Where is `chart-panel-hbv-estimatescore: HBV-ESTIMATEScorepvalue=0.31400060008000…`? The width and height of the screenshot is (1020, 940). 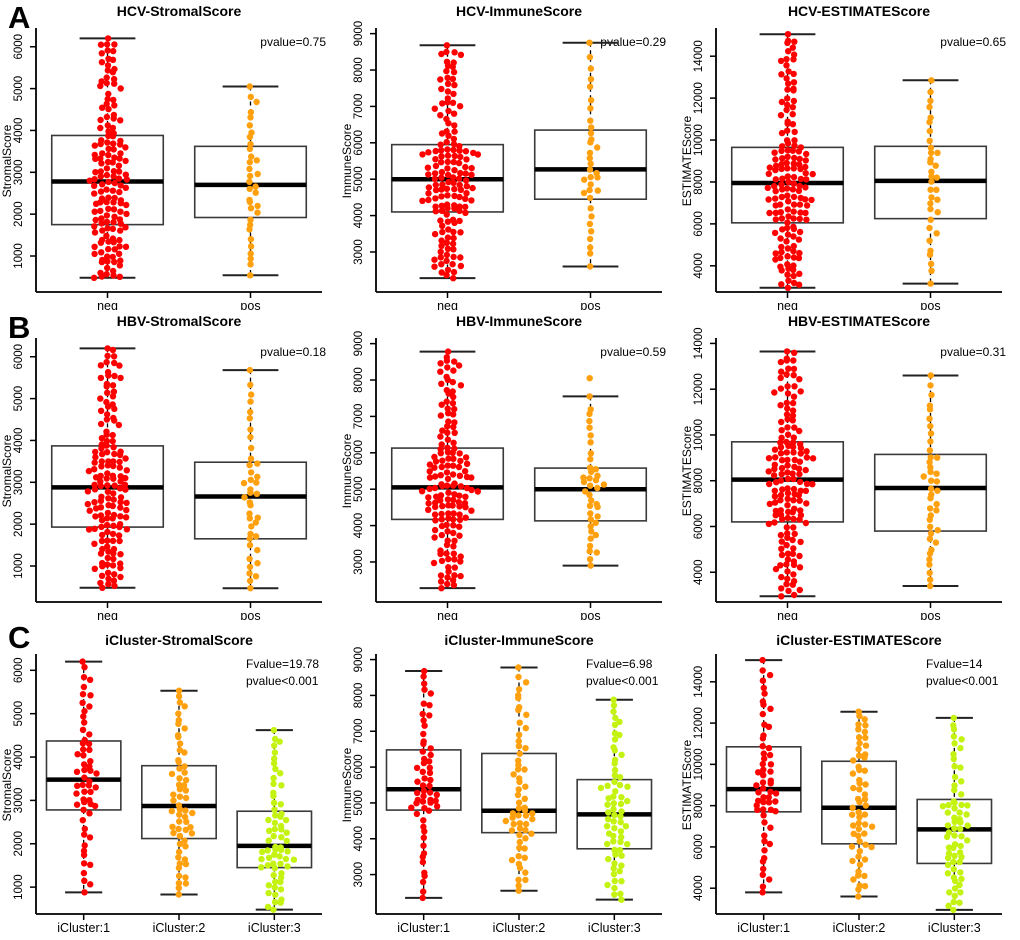
chart-panel-hbv-estimatescore: HBV-ESTIMATEScorepvalue=0.31400060008000… is located at coordinates (843, 466).